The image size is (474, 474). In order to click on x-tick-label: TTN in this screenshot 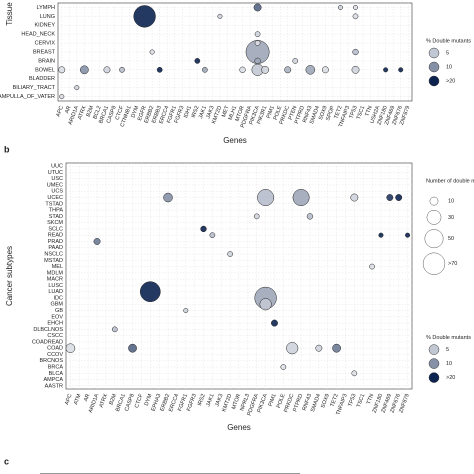, I will do `click(369, 111)`.